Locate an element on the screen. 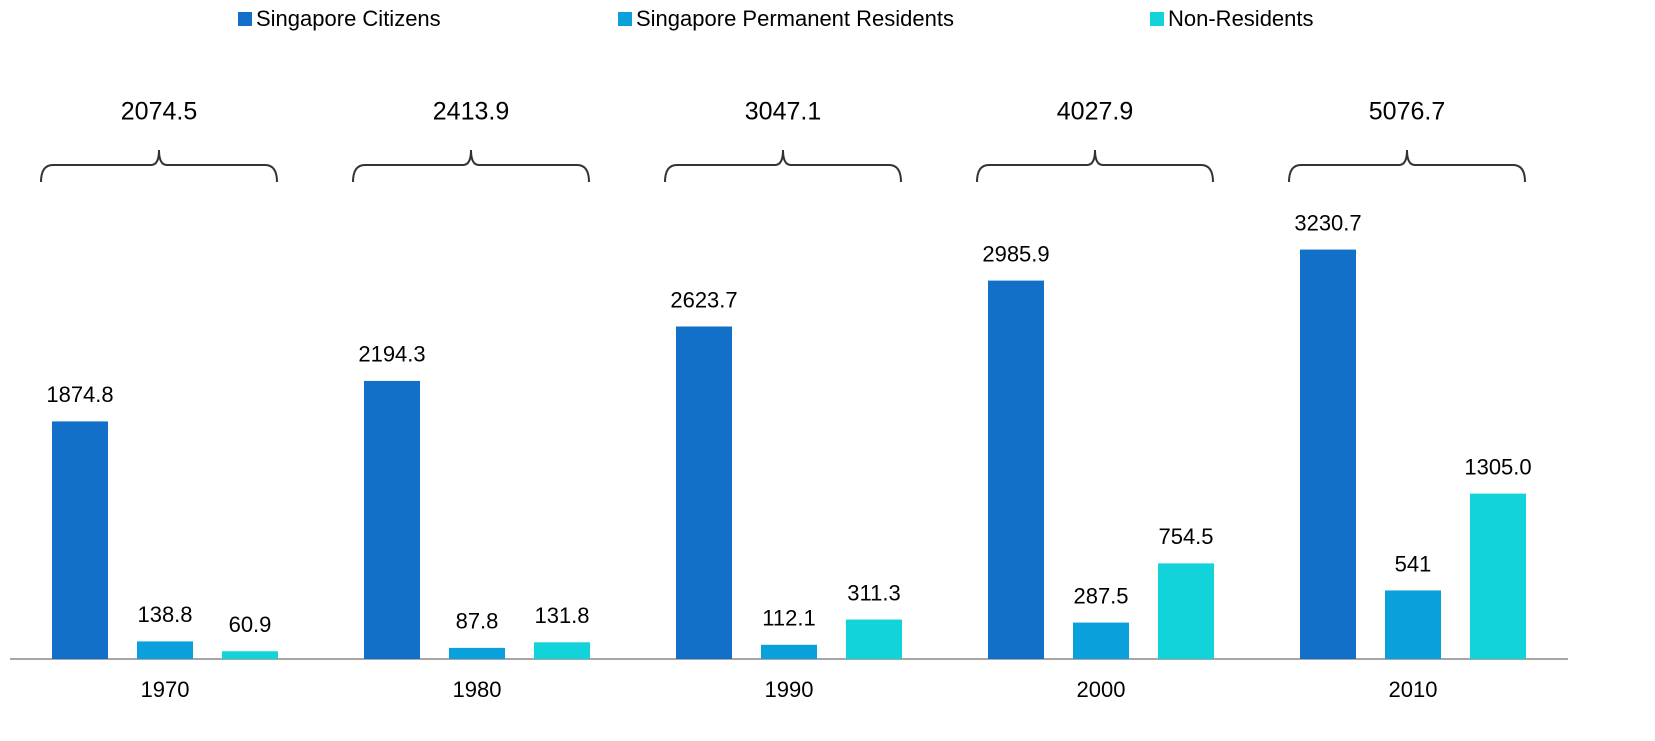  value-label: 112.1 is located at coordinates (788, 618).